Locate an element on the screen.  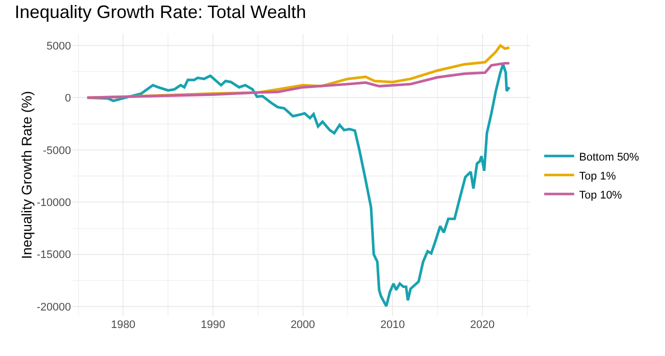
legend-label: Top 10% is located at coordinates (600, 195).